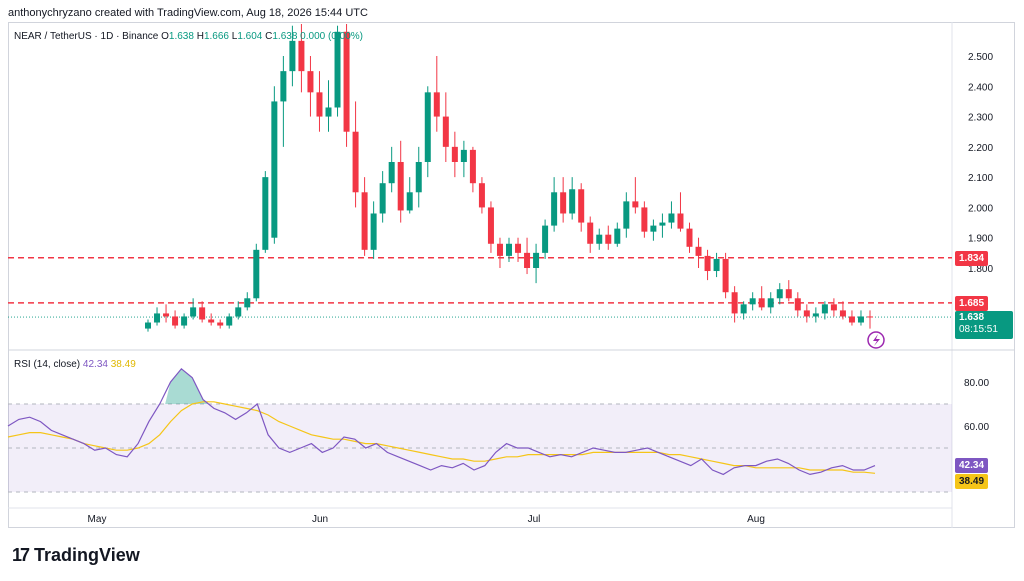 This screenshot has width=1024, height=581. Describe the element at coordinates (76, 555) in the screenshot. I see `tradingview-logo: 17 TradingView` at that location.